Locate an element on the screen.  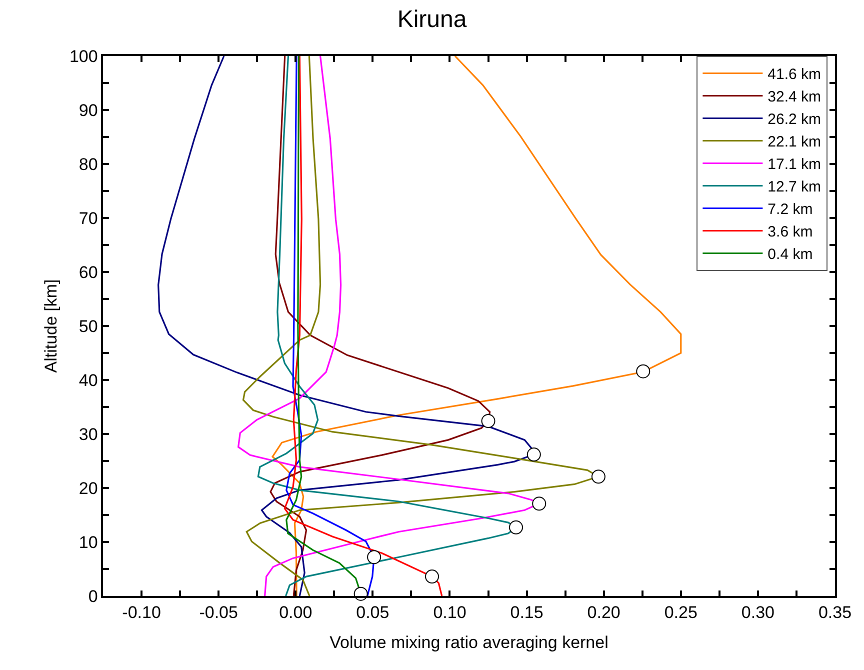
legend-label: 26.2 km is located at coordinates (795, 119).